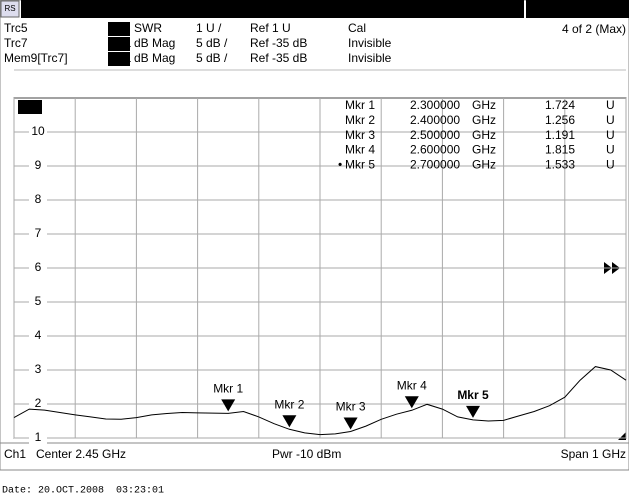  I want to click on marker-value: 1.533, so click(560, 164).